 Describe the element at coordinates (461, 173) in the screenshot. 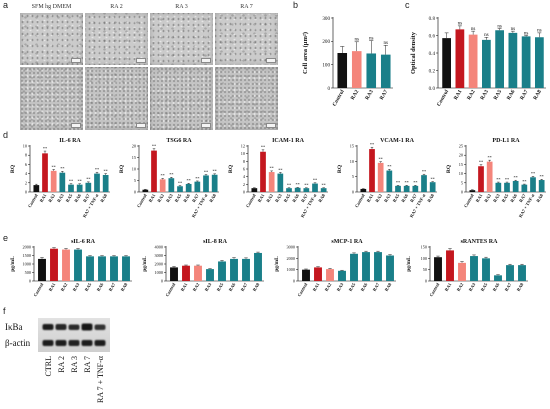

I see `y-tick-label: 10` at that location.